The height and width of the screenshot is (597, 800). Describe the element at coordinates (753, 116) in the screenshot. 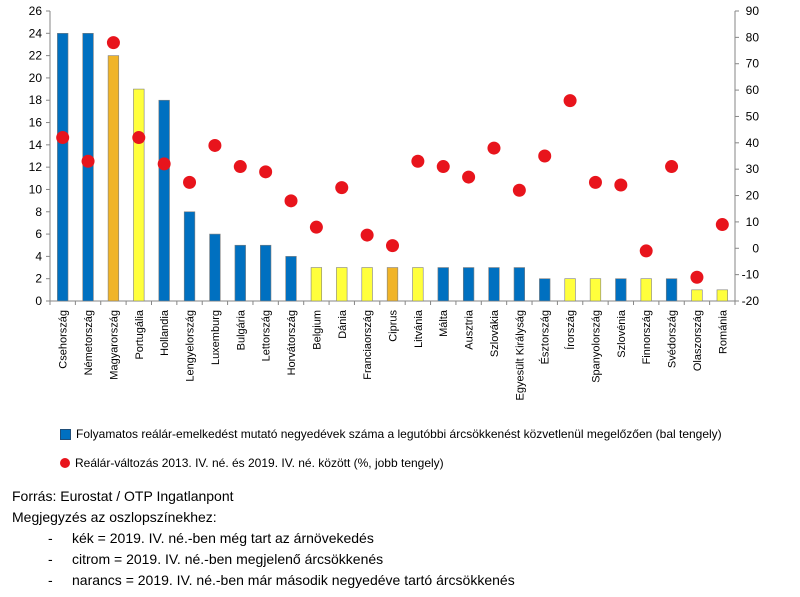

I see `right-tick-label: 50` at that location.